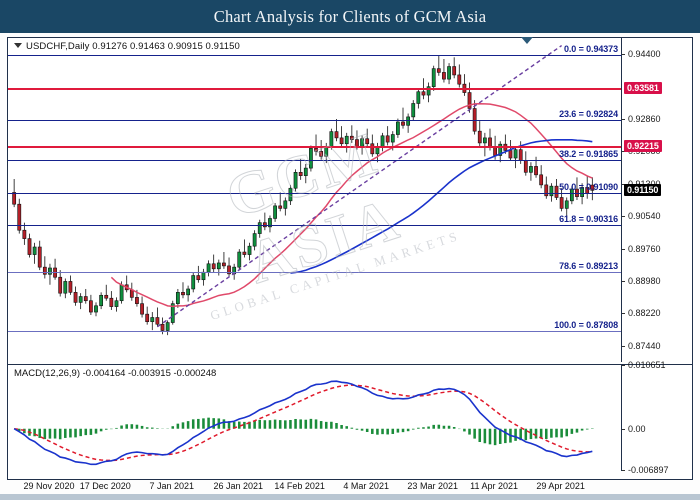  I want to click on macd-svg, so click(303, 423).